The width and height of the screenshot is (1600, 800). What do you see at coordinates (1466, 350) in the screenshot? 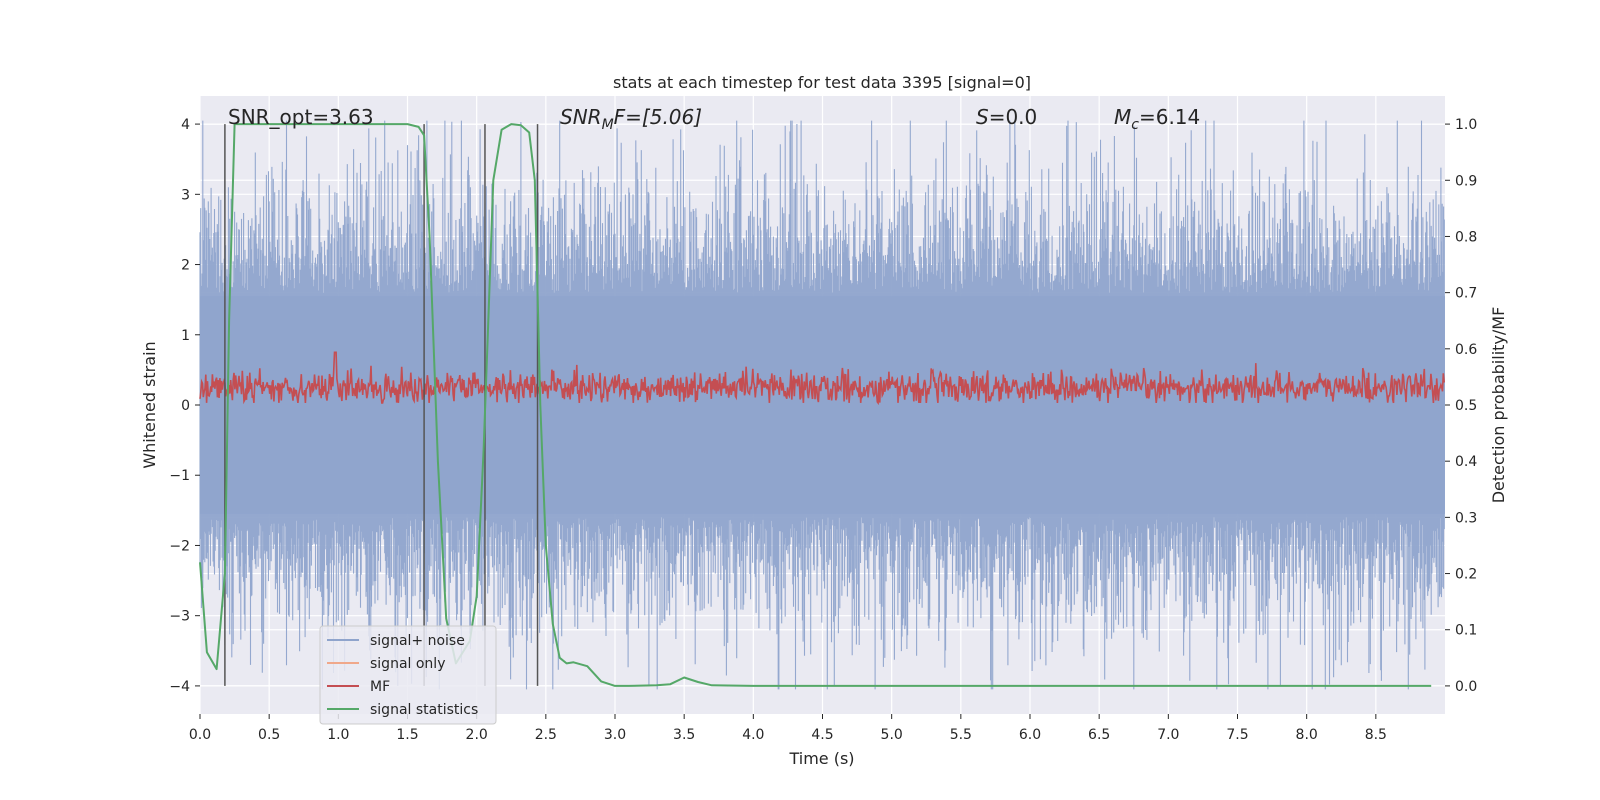
I see `y2-tick-label: 0.6` at bounding box center [1466, 350].